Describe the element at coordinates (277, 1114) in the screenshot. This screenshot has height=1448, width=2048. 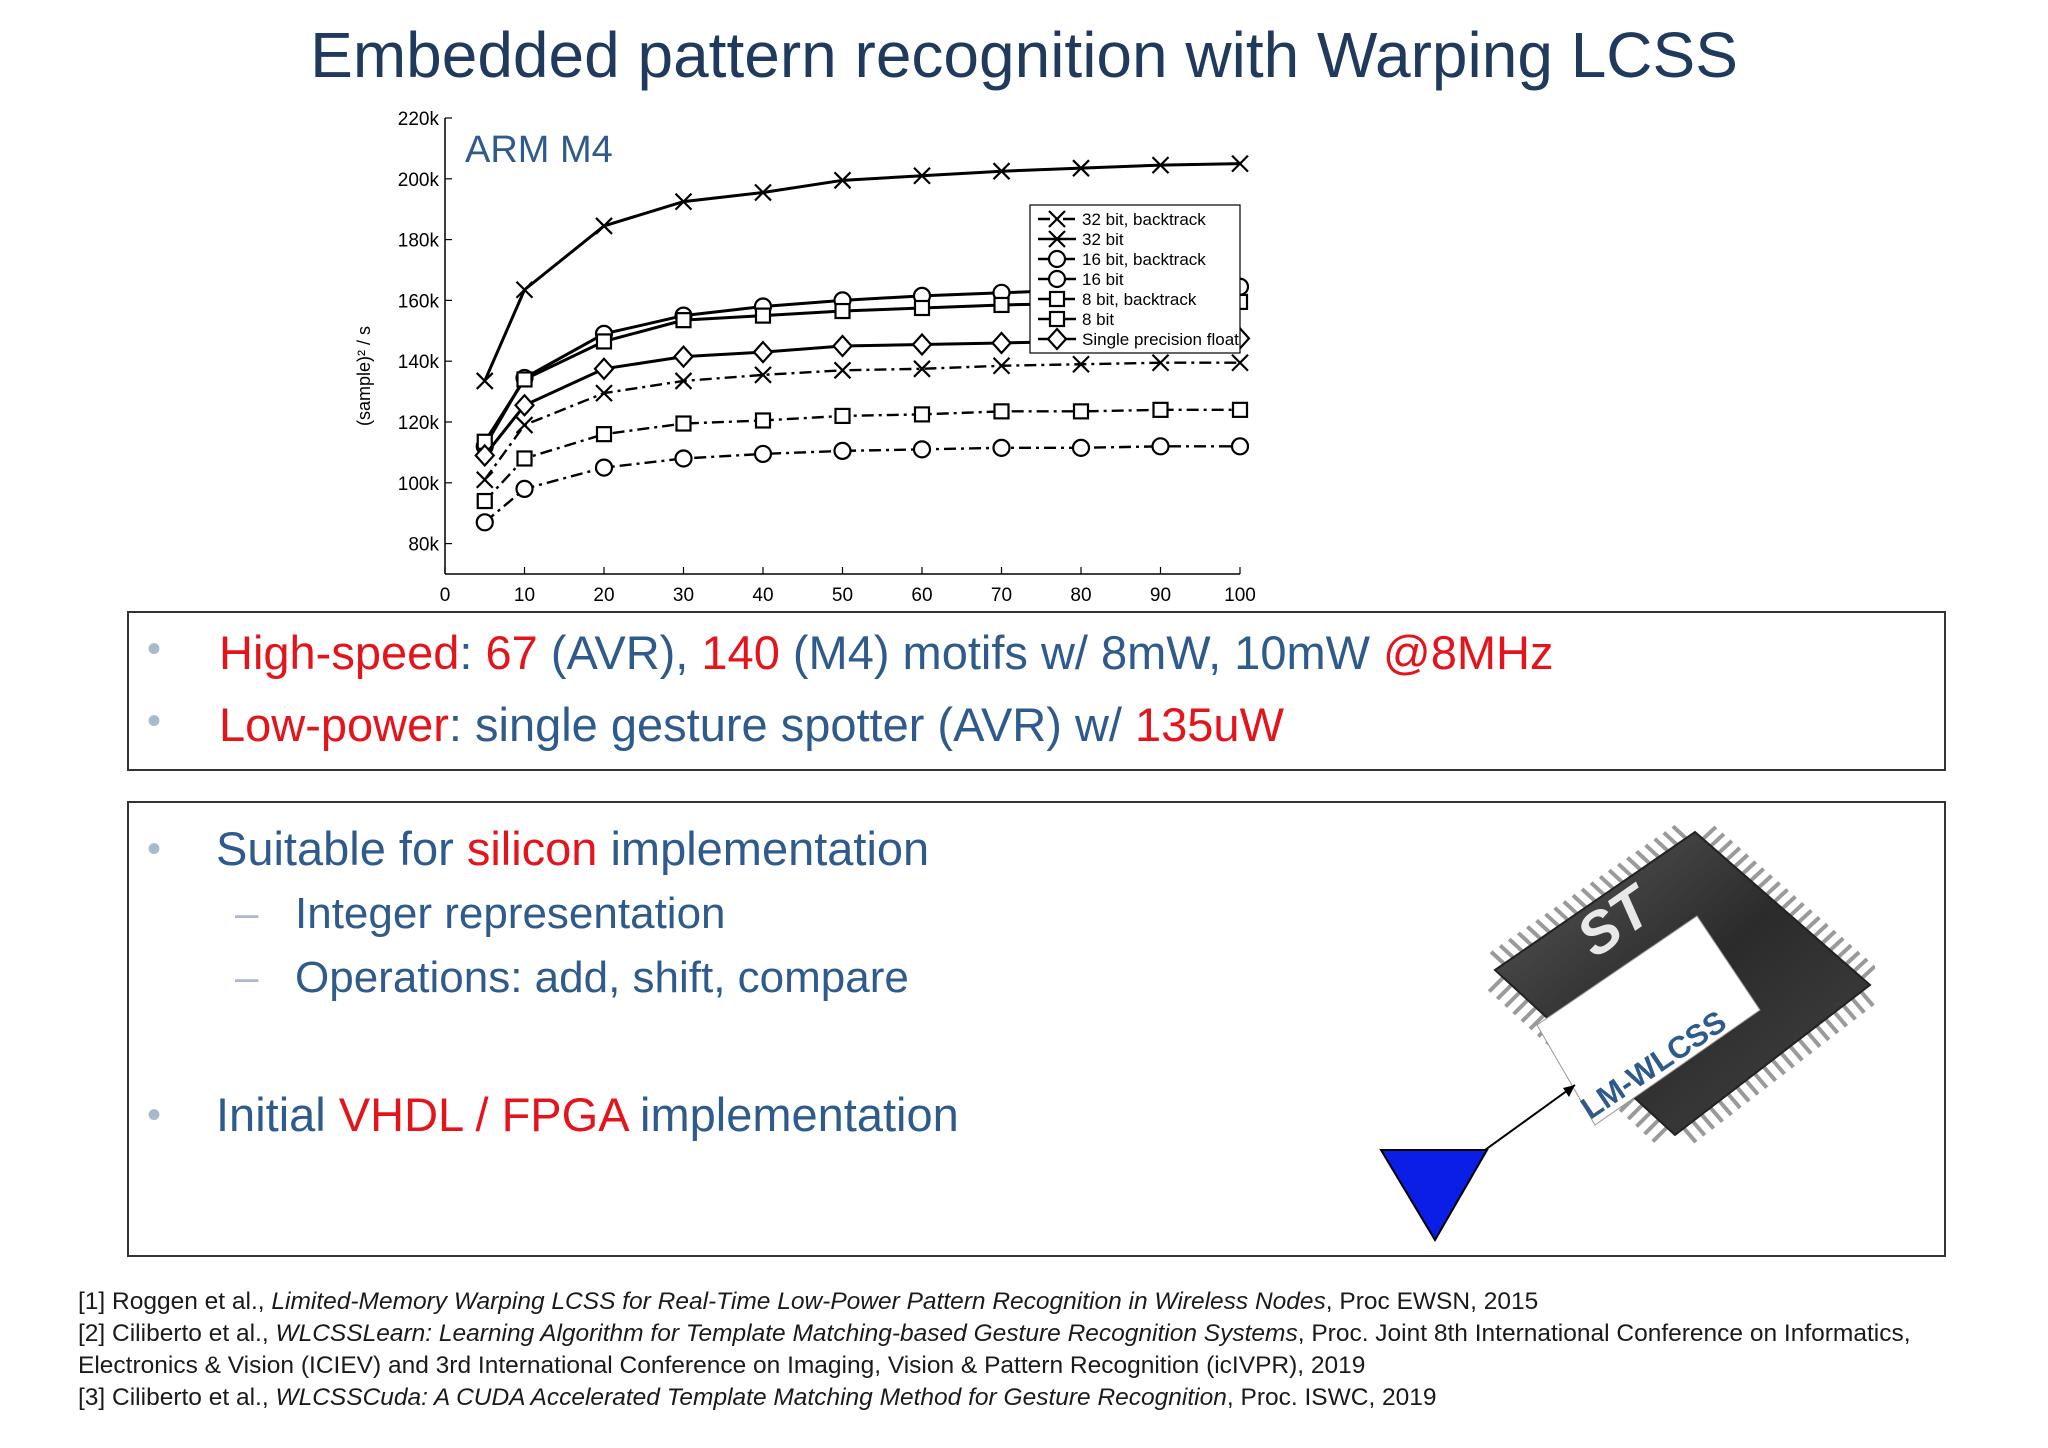
I see `text-segment: Initial` at that location.